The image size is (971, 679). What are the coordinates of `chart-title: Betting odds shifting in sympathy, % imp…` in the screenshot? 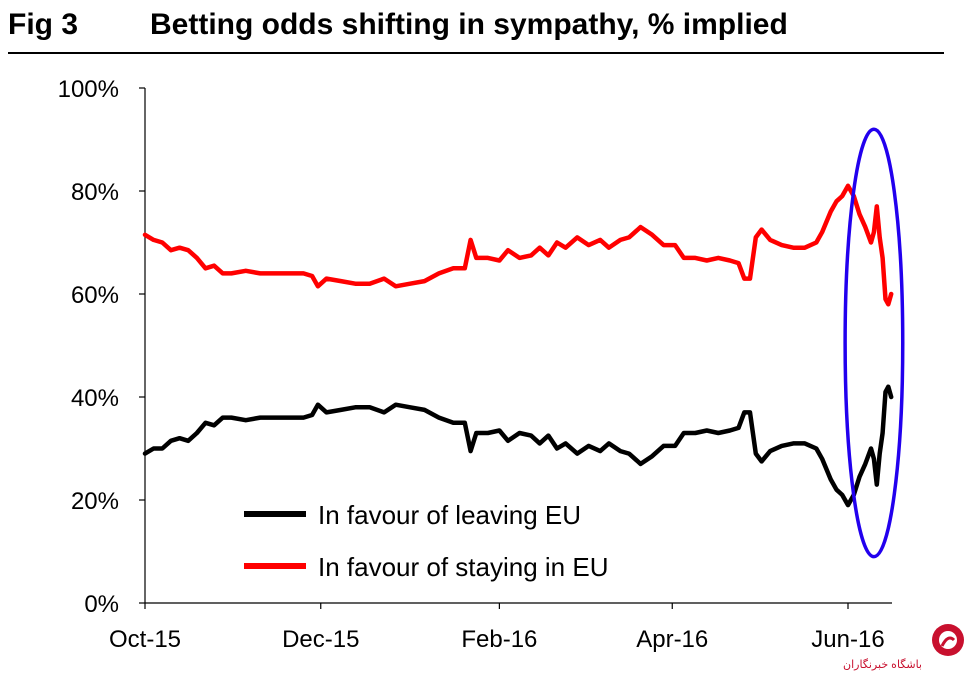 It's located at (469, 24).